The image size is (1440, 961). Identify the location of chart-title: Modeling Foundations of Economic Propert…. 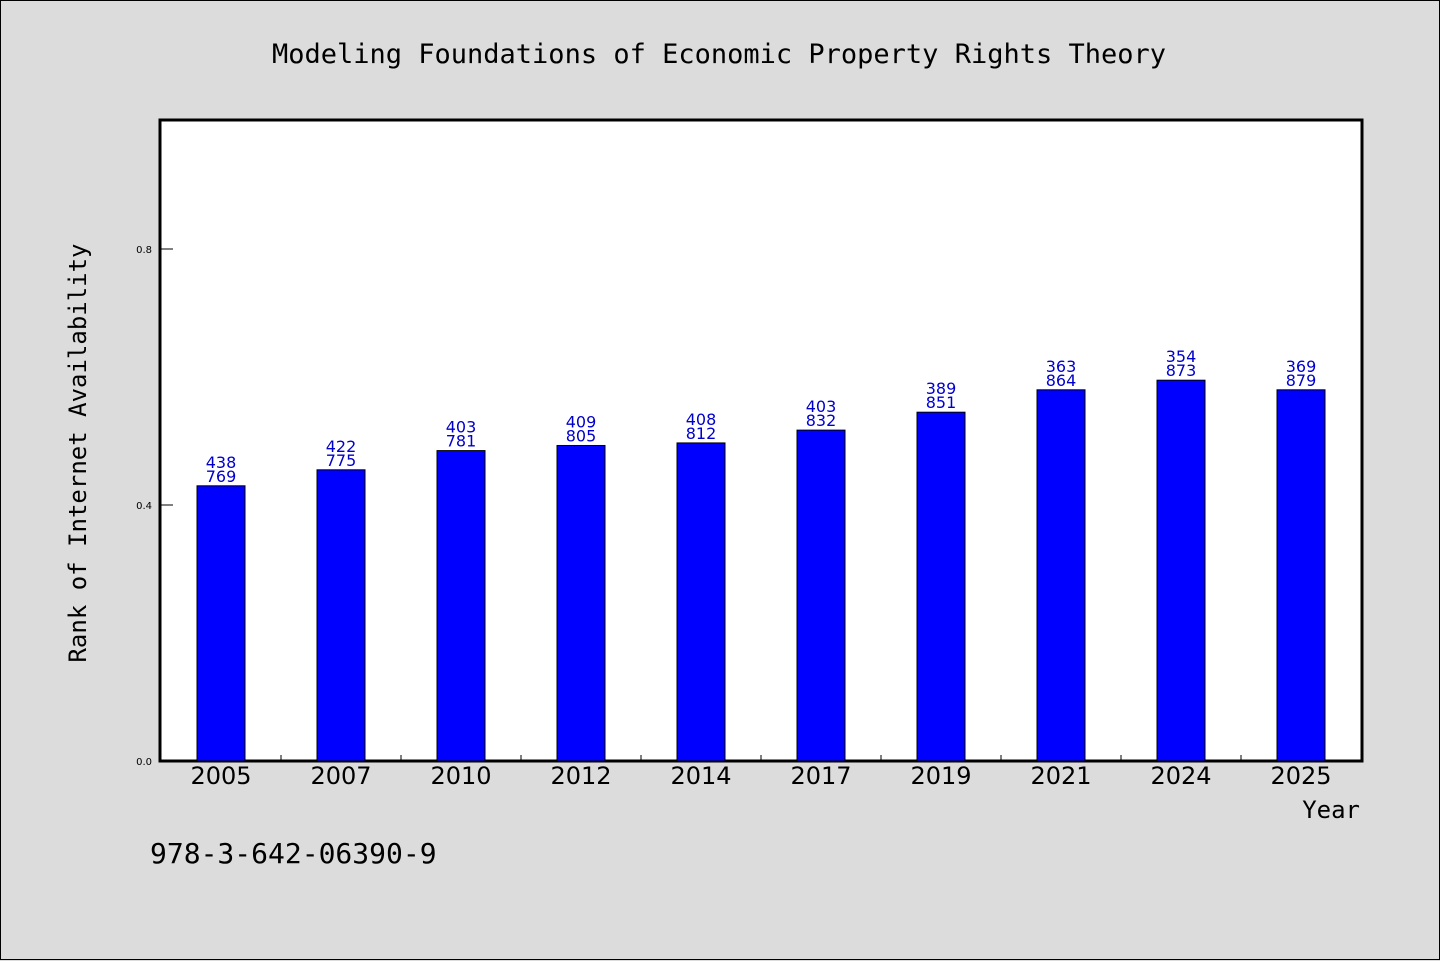
(719, 54).